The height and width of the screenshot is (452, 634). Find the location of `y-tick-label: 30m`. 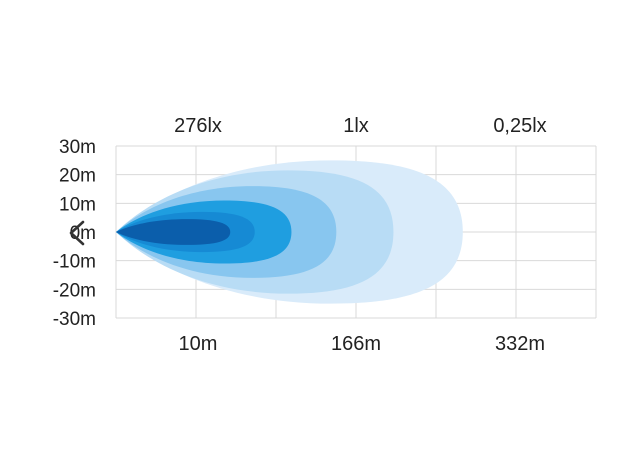

y-tick-label: 30m is located at coordinates (77, 147).